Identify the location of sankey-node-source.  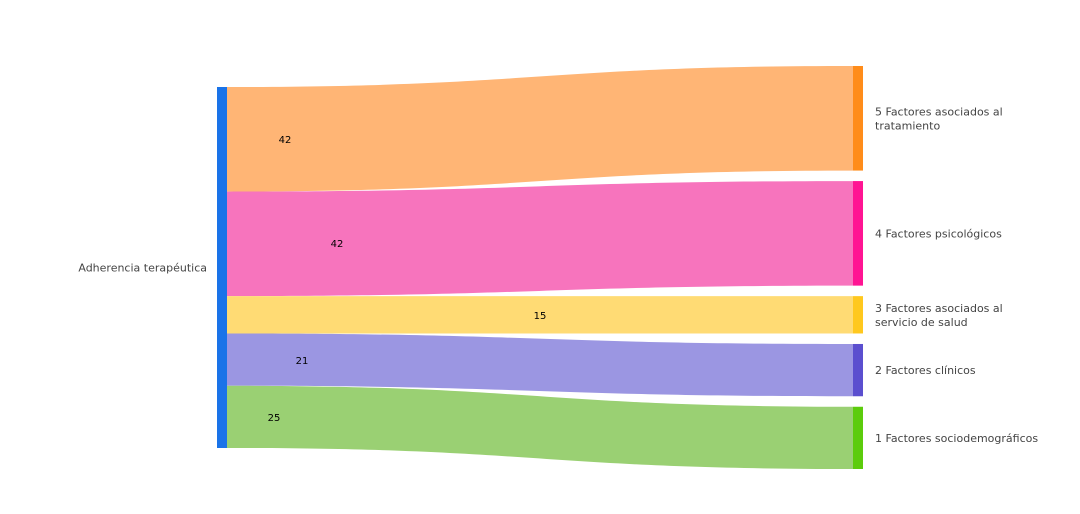
(222, 267).